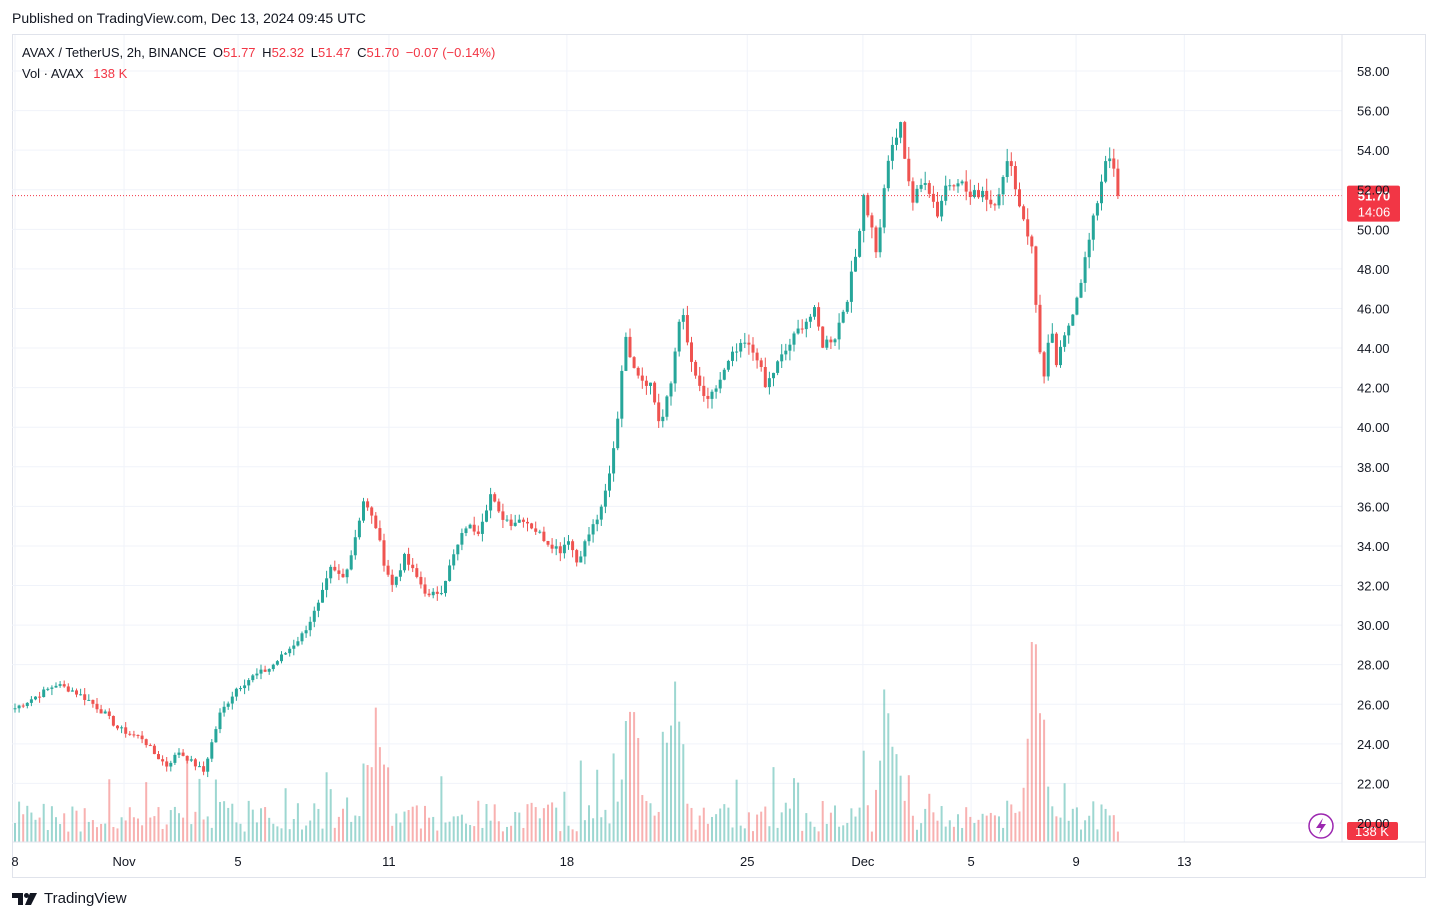 Image resolution: width=1439 pixels, height=922 pixels. What do you see at coordinates (1373, 665) in the screenshot?
I see `y-tick-label: 28.00` at bounding box center [1373, 665].